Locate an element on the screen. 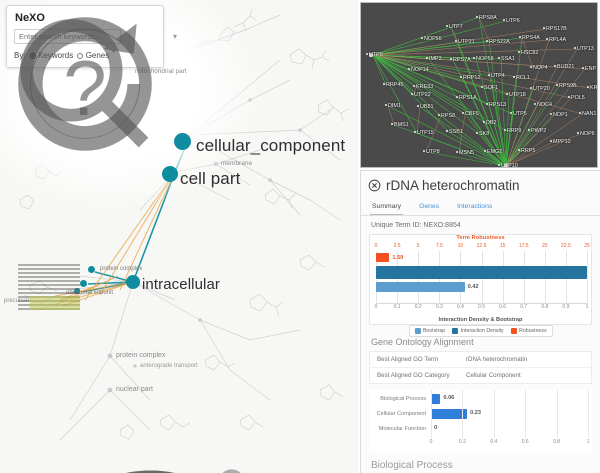 Image resolution: width=600 pixels, height=473 pixels. node-cell-part is located at coordinates (170, 174).